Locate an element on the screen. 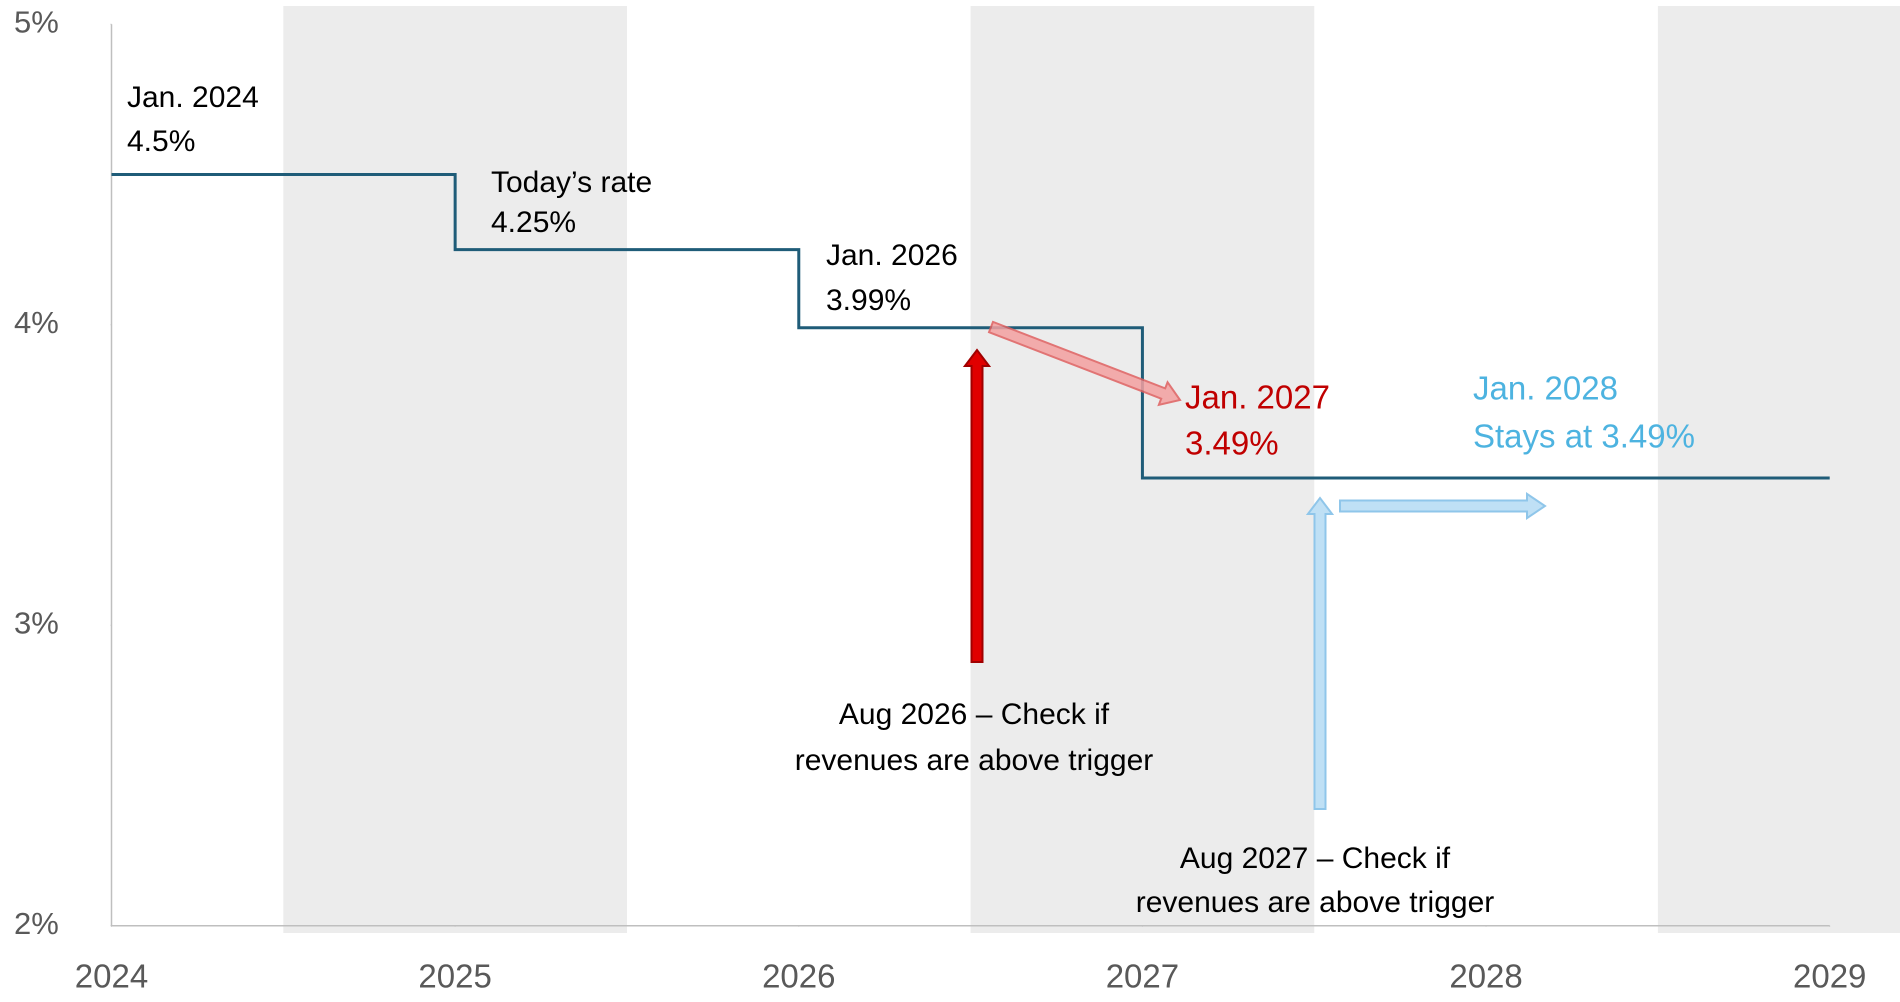 This screenshot has width=1900, height=1002. annotation: Jan. 2026 is located at coordinates (892, 255).